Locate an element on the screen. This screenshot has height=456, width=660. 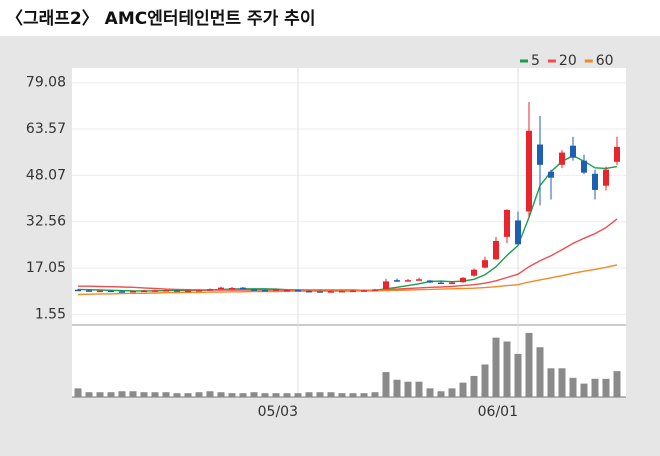
y-tick-label: 79.08 is located at coordinates (46, 83).